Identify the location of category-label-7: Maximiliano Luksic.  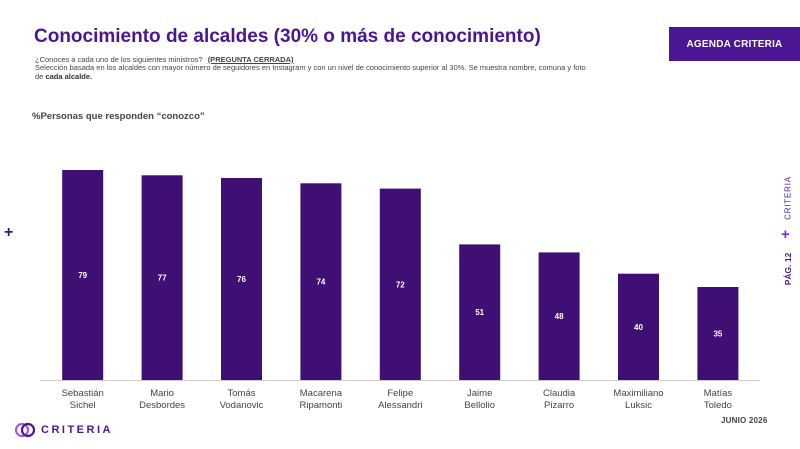
(638, 399).